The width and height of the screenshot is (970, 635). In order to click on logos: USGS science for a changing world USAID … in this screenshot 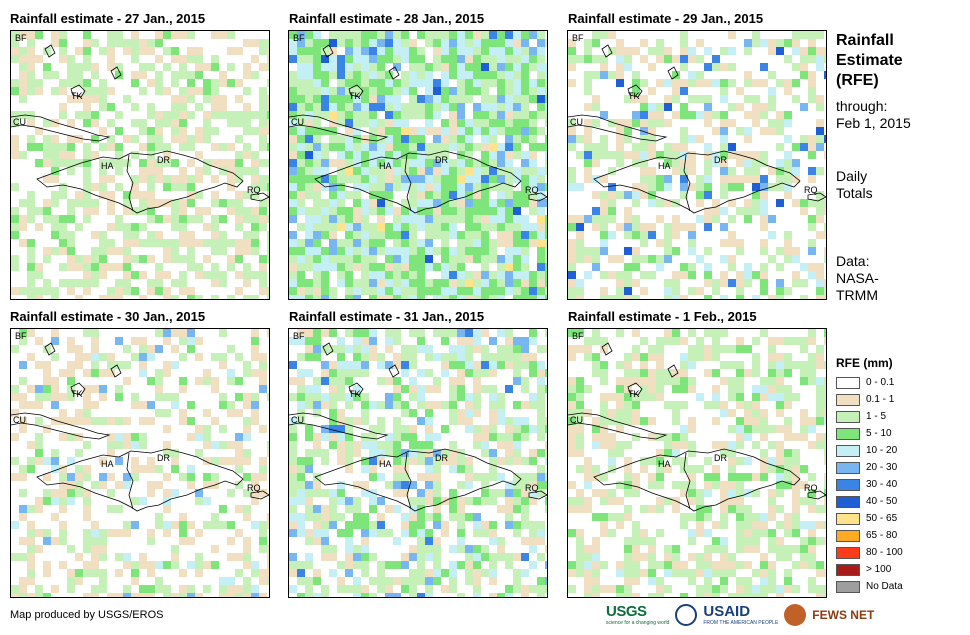, I will do `click(740, 614)`.